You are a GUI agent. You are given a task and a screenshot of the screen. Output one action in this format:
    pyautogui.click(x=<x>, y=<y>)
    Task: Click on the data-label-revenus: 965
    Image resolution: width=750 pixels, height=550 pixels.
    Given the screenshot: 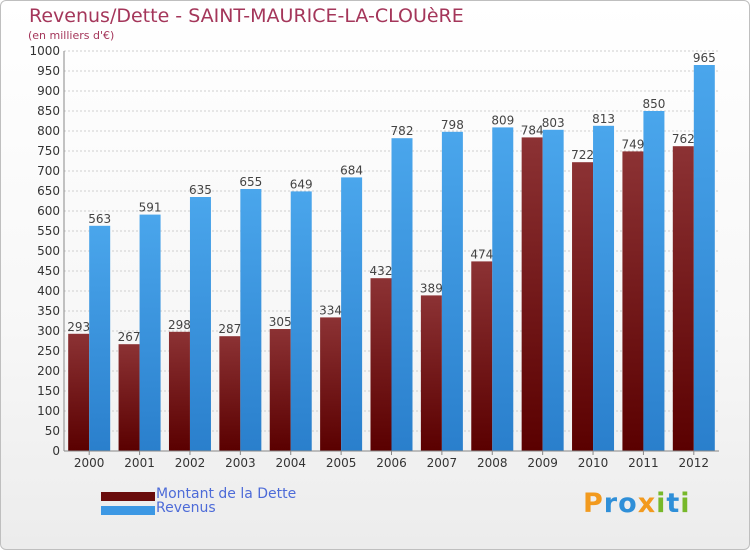 What is the action you would take?
    pyautogui.click(x=704, y=58)
    